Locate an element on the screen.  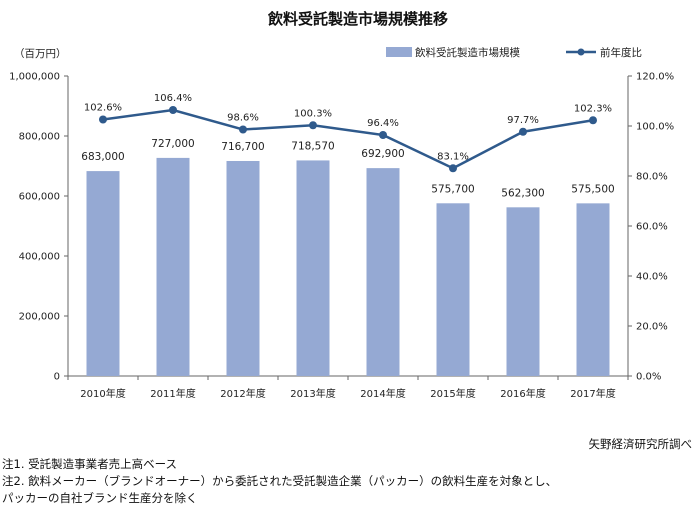
x-tick-label: 2017年度 is located at coordinates (592, 393).